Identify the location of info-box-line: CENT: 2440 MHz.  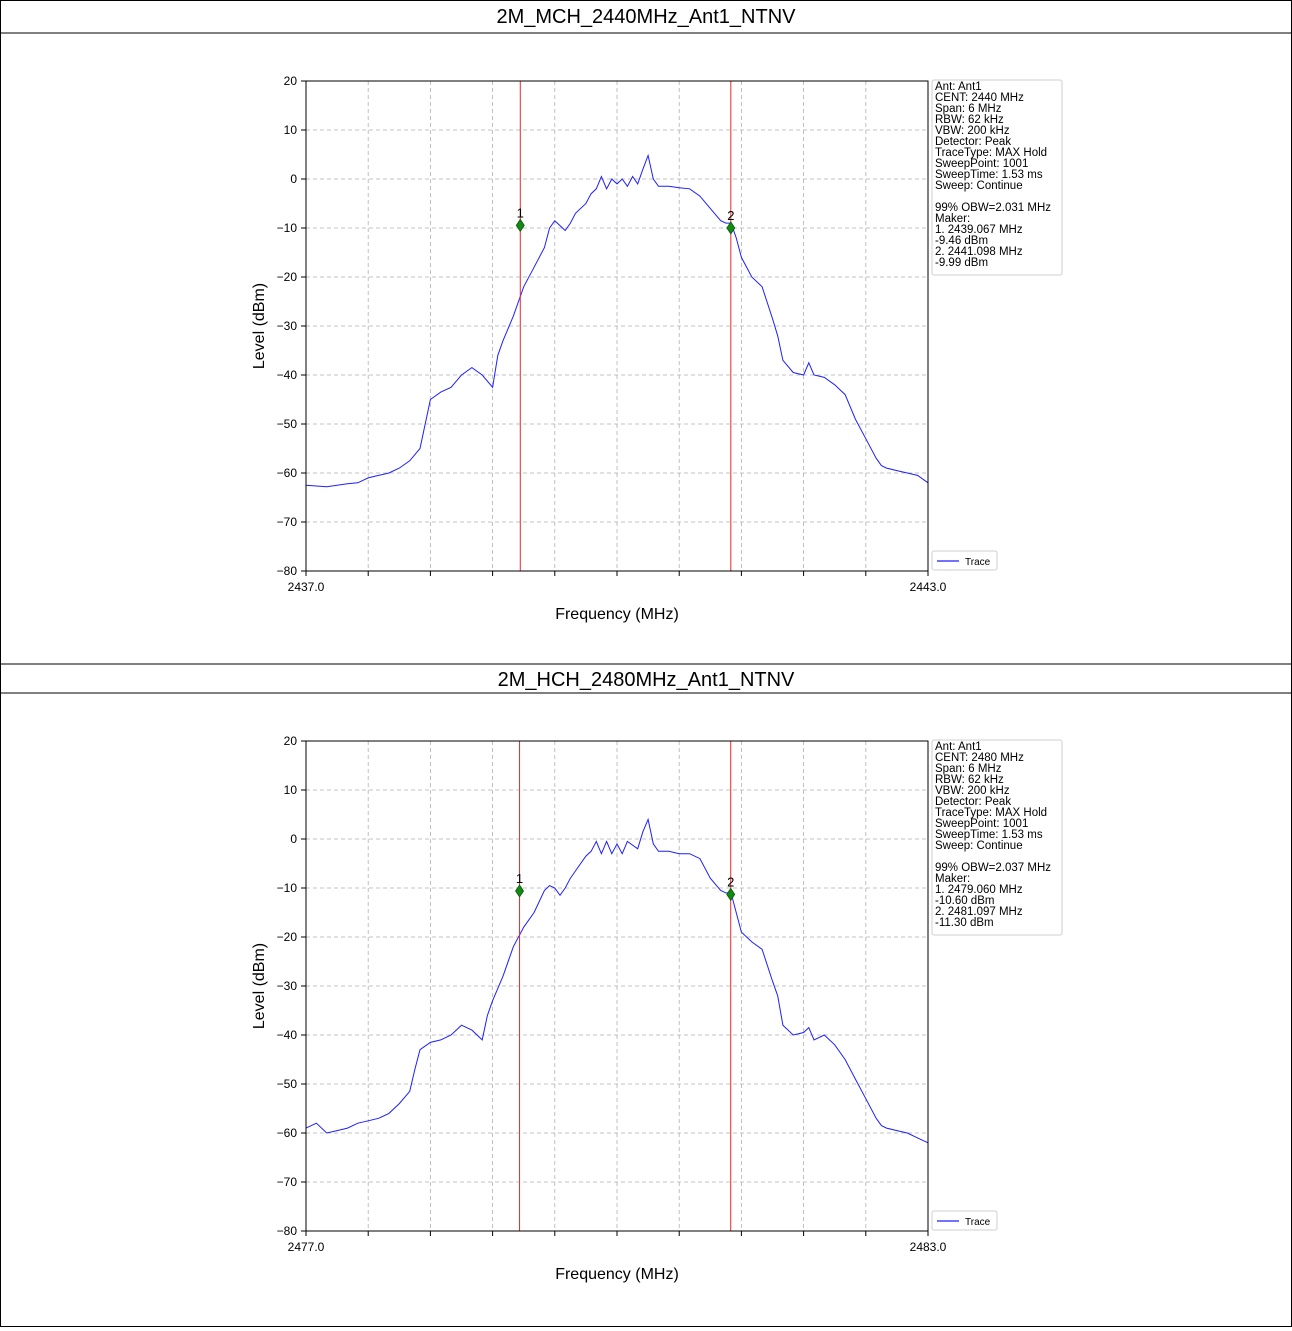
(979, 98).